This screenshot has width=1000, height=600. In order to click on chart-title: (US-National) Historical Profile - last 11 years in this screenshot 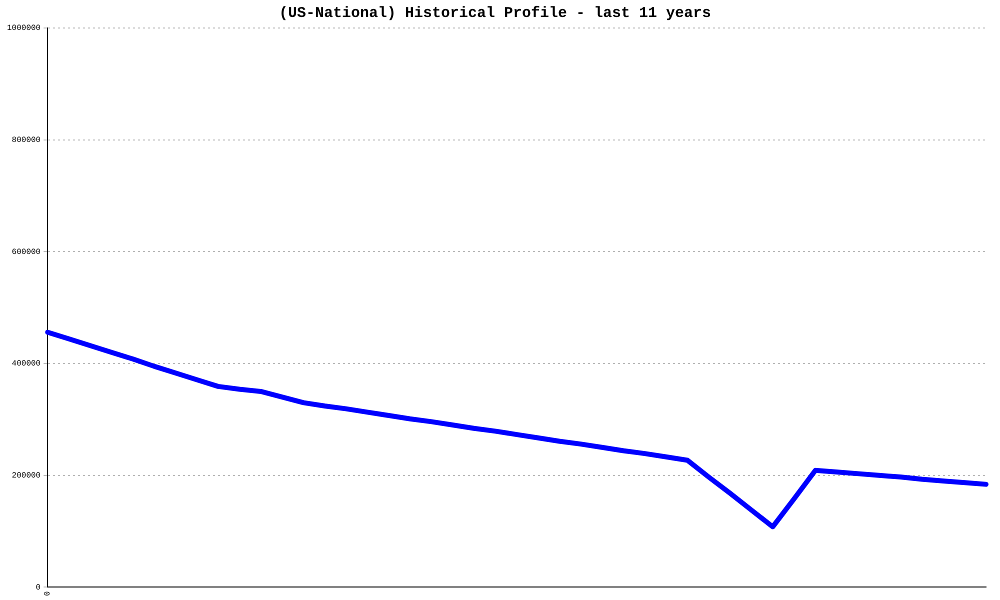, I will do `click(495, 13)`.